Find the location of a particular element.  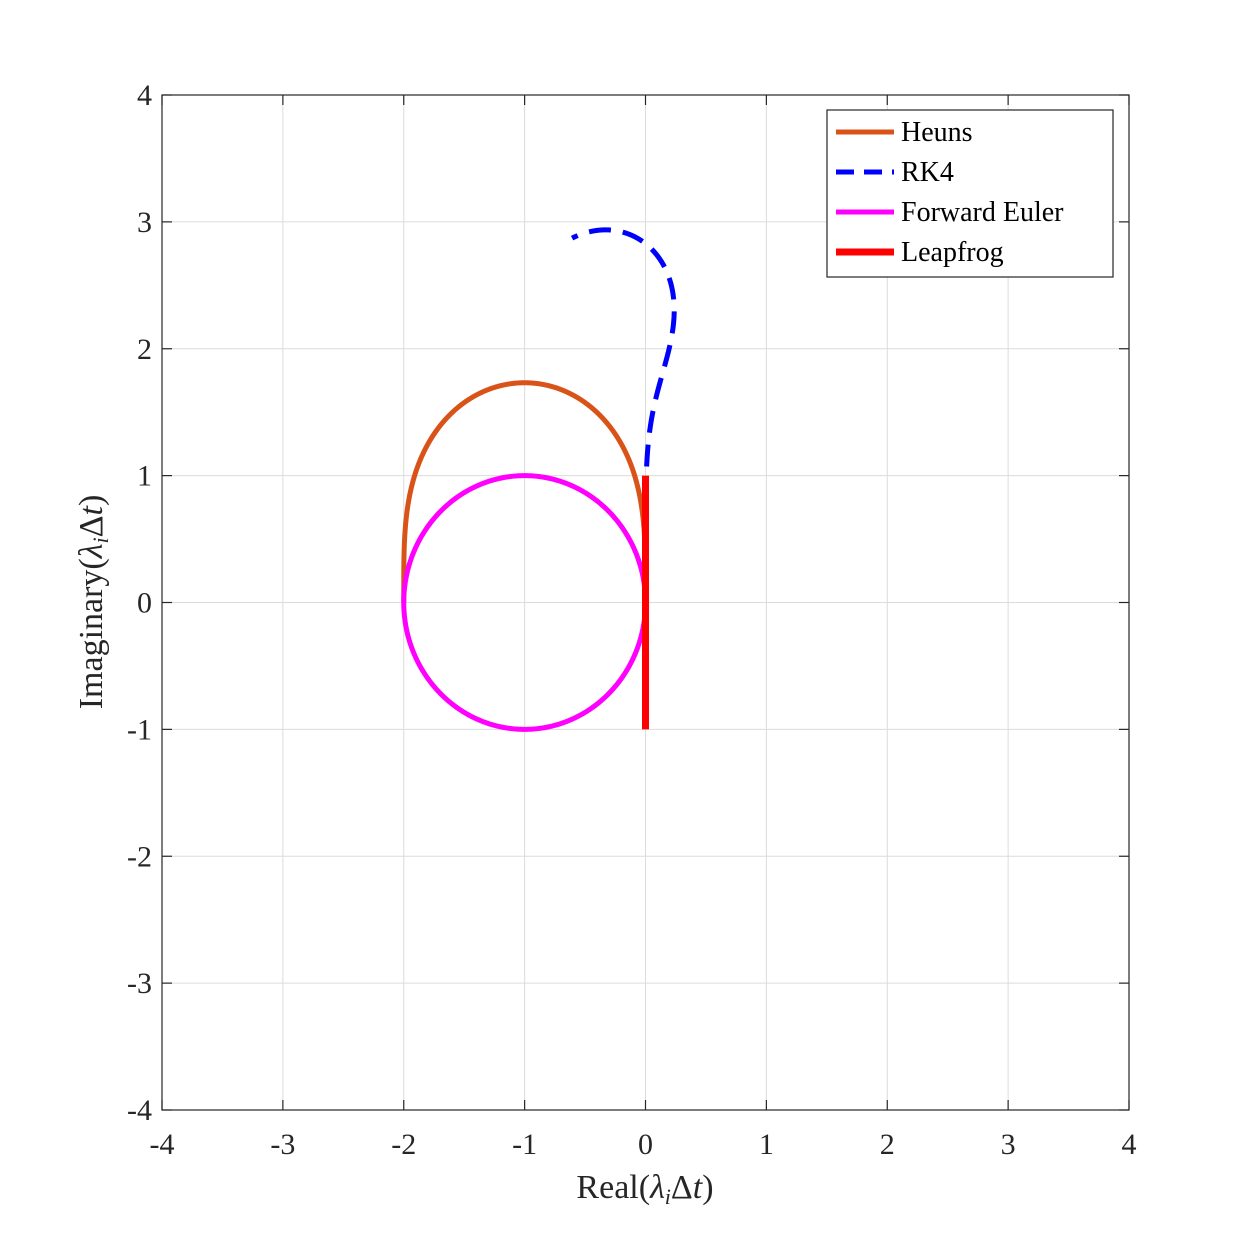

y-label-pre: Imaginary( is located at coordinates (91, 633).